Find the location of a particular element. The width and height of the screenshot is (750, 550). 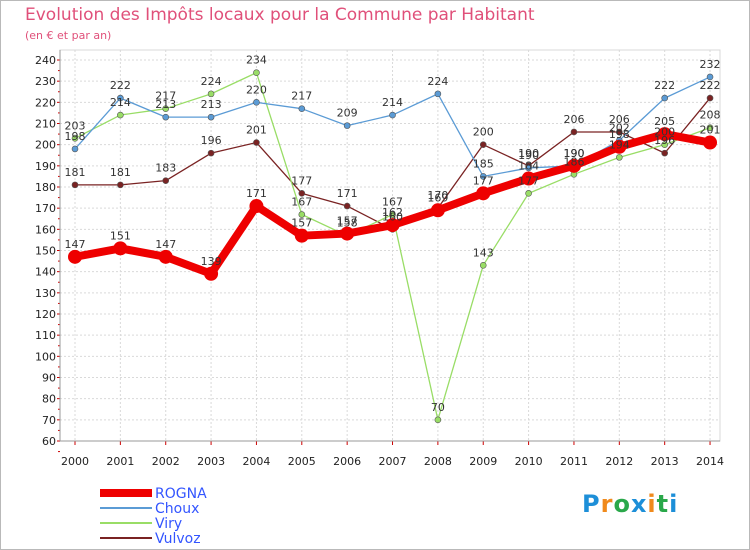

y-tick-label: 130 is located at coordinates (45, 293).